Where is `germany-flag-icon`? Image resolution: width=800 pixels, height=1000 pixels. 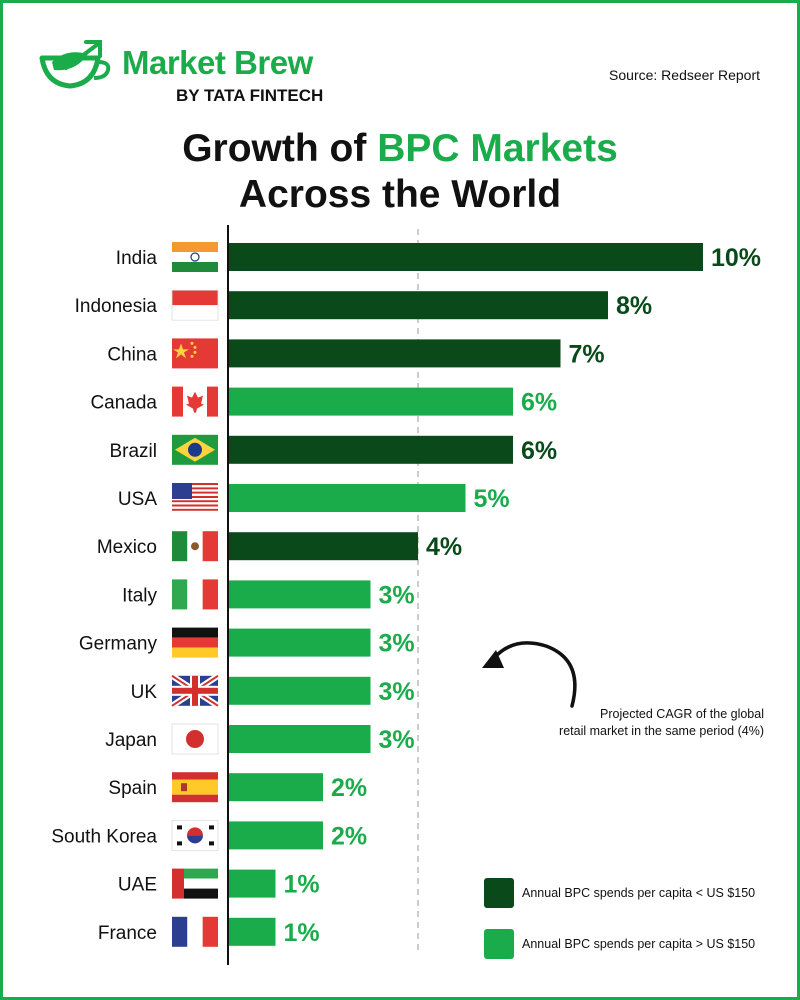 germany-flag-icon is located at coordinates (195, 642).